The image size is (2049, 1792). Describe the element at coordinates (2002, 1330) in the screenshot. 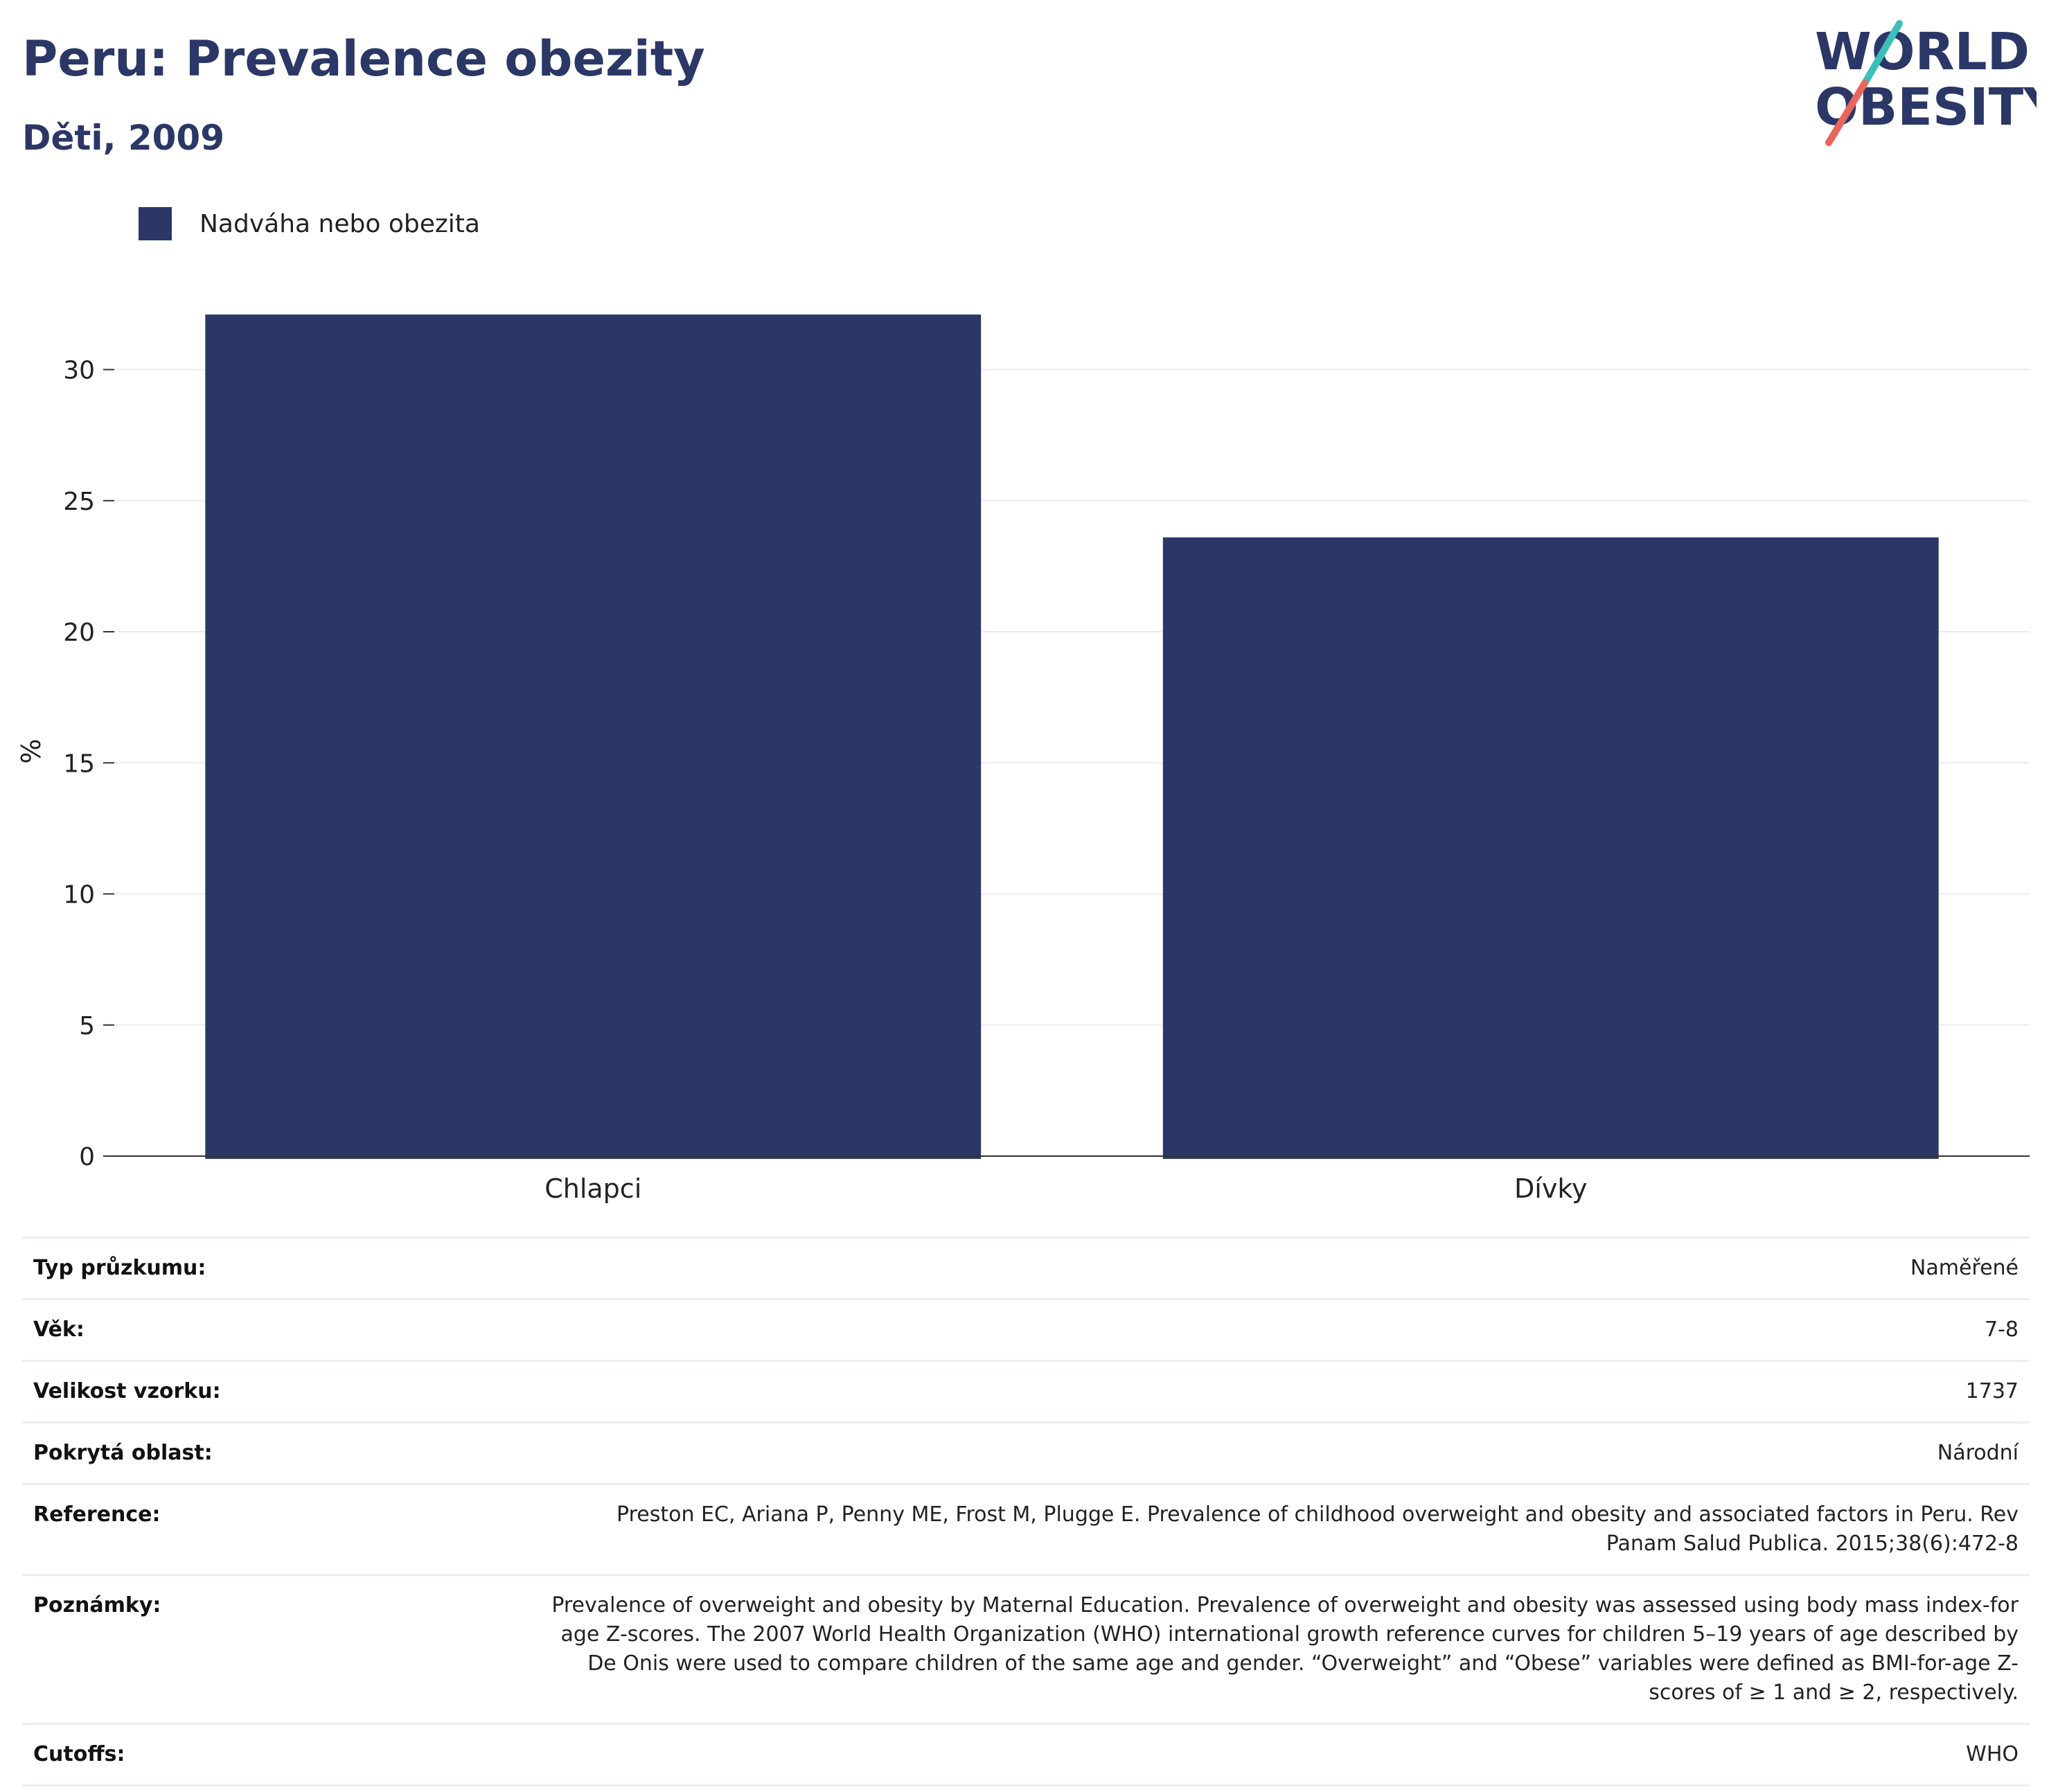

I see `info-value: 7-8` at that location.